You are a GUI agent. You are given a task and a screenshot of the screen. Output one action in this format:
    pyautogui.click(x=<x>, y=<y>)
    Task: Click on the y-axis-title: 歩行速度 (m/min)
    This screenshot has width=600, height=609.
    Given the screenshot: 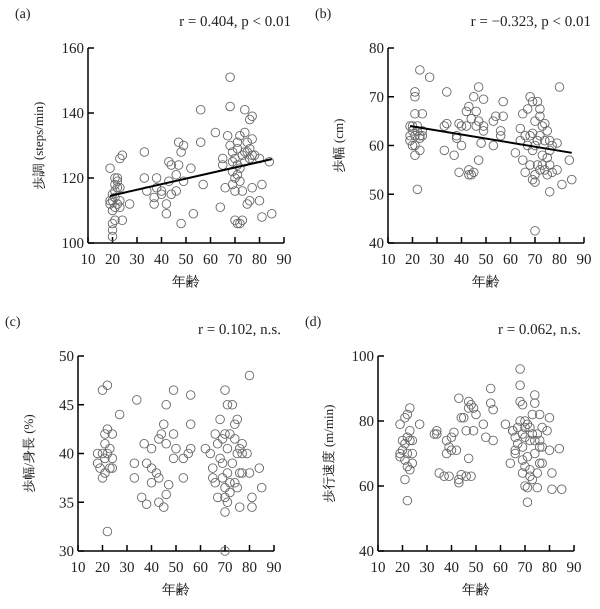 What is the action you would take?
    pyautogui.click(x=328, y=453)
    